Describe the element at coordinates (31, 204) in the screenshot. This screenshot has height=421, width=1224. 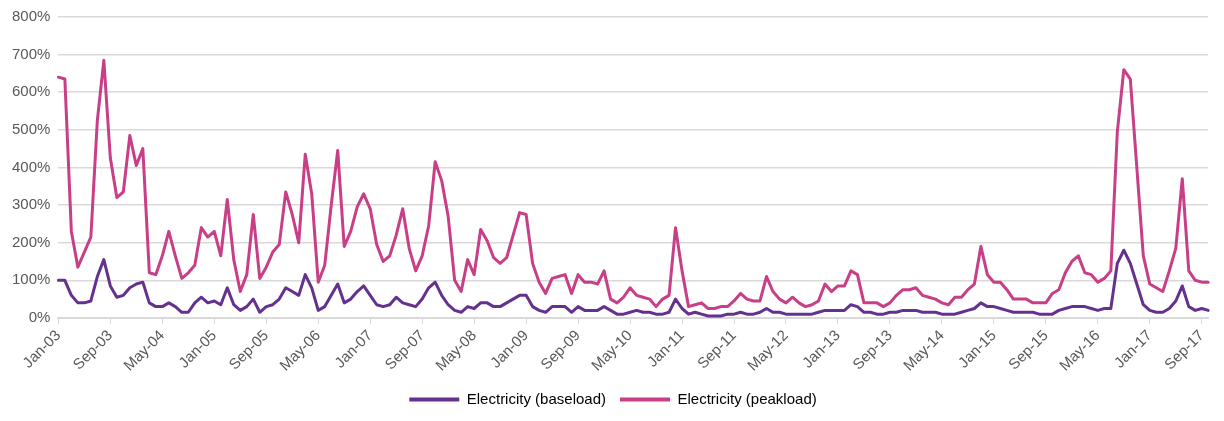
I see `y-tick-label: 300%` at that location.